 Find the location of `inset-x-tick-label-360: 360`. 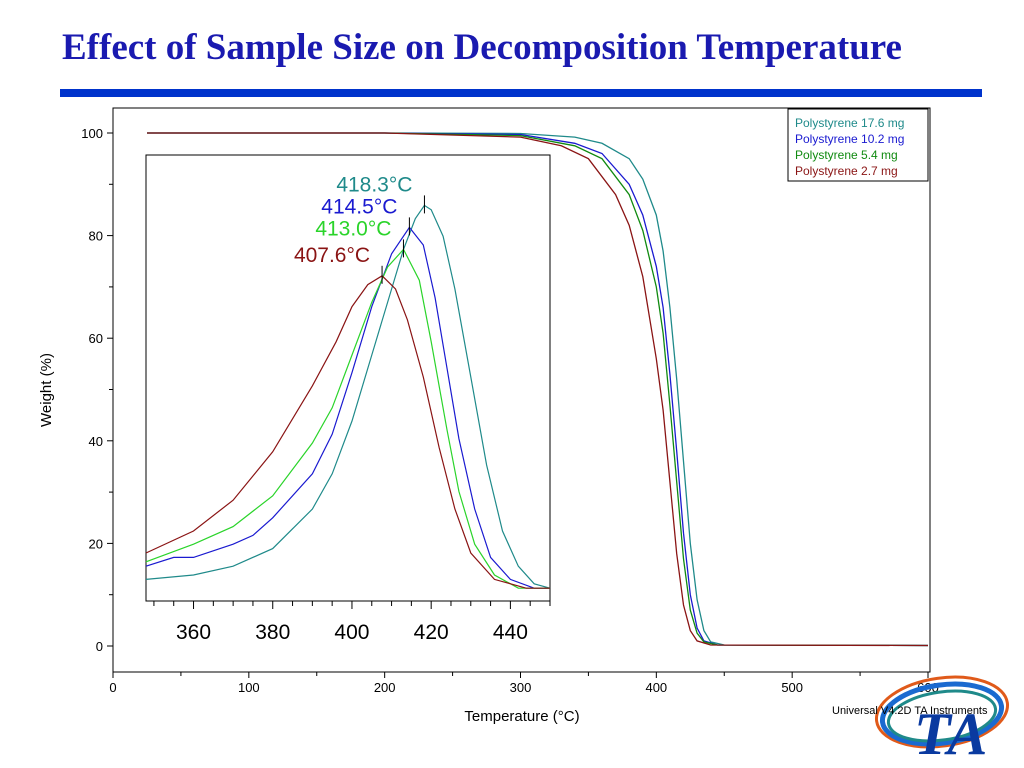

inset-x-tick-label-360: 360 is located at coordinates (193, 632).